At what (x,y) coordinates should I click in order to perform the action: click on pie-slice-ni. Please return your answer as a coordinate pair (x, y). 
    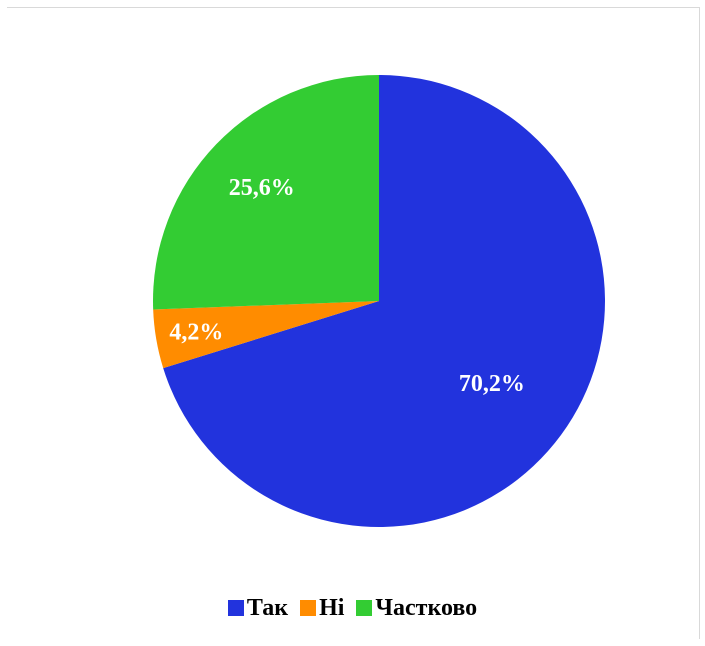
    Looking at the image, I should click on (266, 335).